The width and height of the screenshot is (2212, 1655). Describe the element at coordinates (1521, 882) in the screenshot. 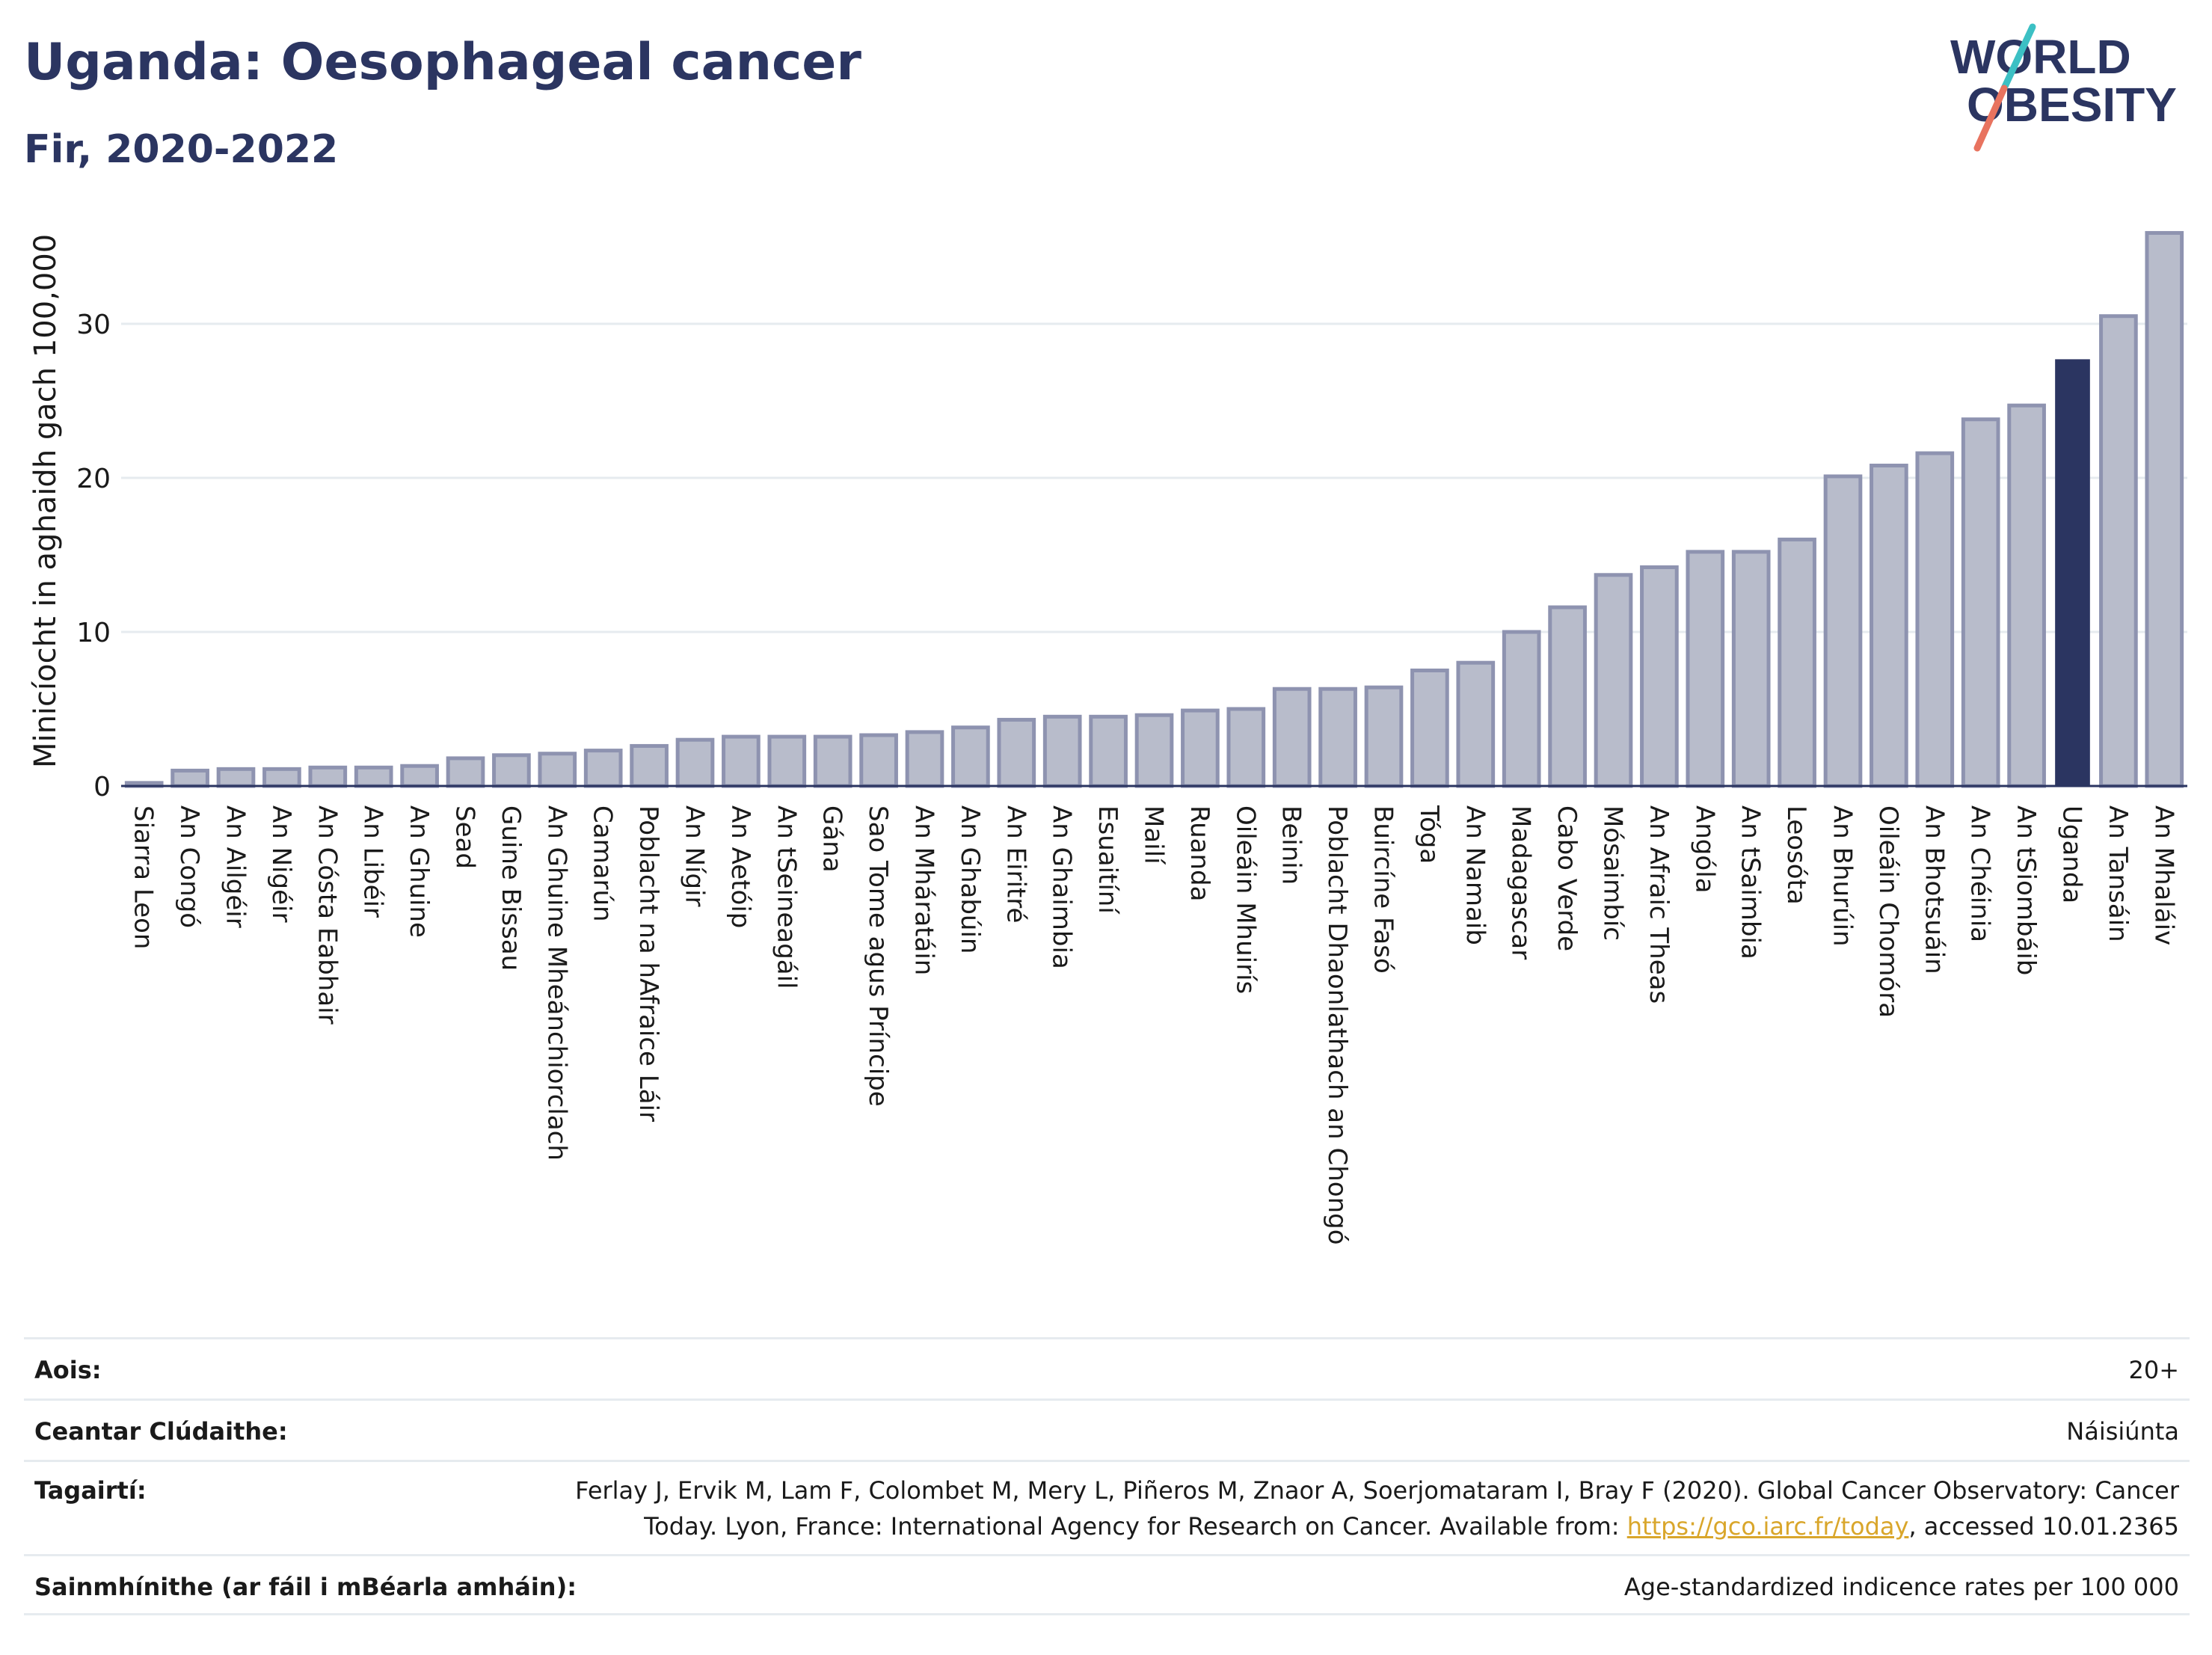

I see `x-tick-label: Madagascar` at that location.